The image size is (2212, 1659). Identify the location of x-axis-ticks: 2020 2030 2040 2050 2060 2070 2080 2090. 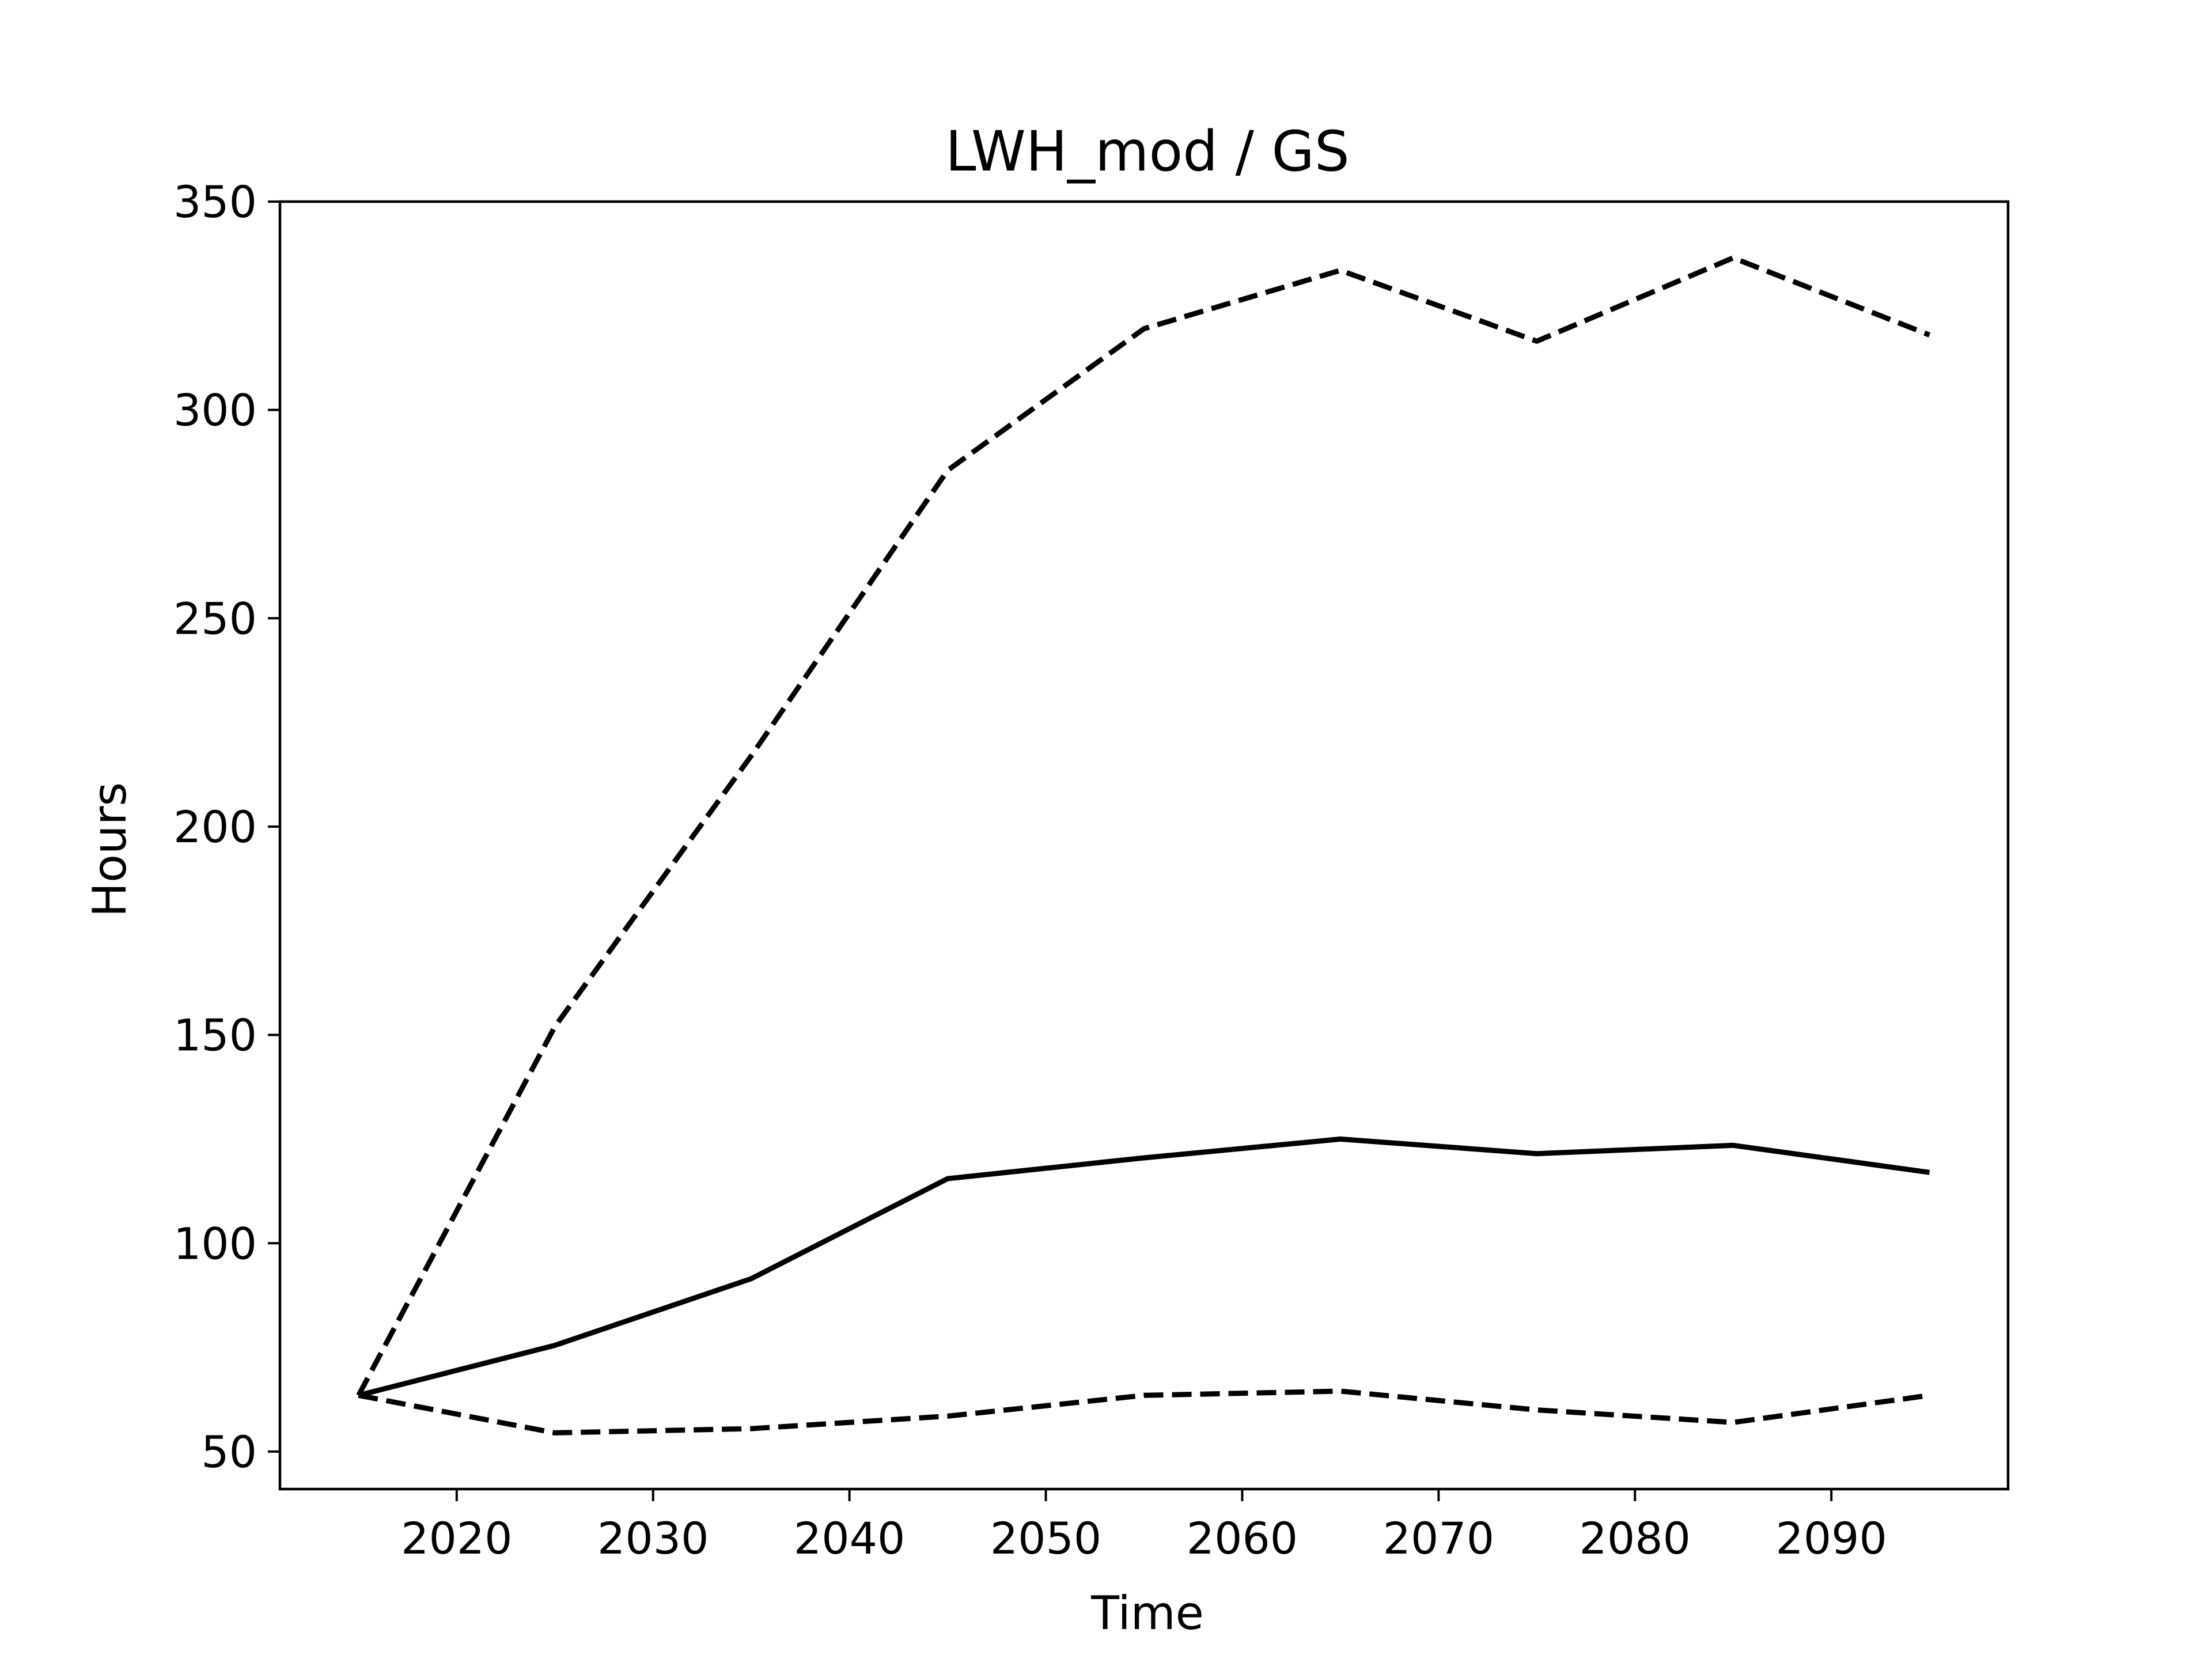
(1144, 1526).